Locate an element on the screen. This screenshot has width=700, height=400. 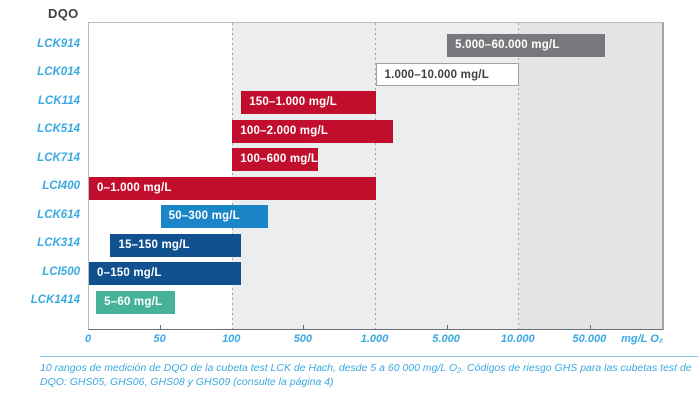
x-axis-tick-label: 500 is located at coordinates (303, 339).